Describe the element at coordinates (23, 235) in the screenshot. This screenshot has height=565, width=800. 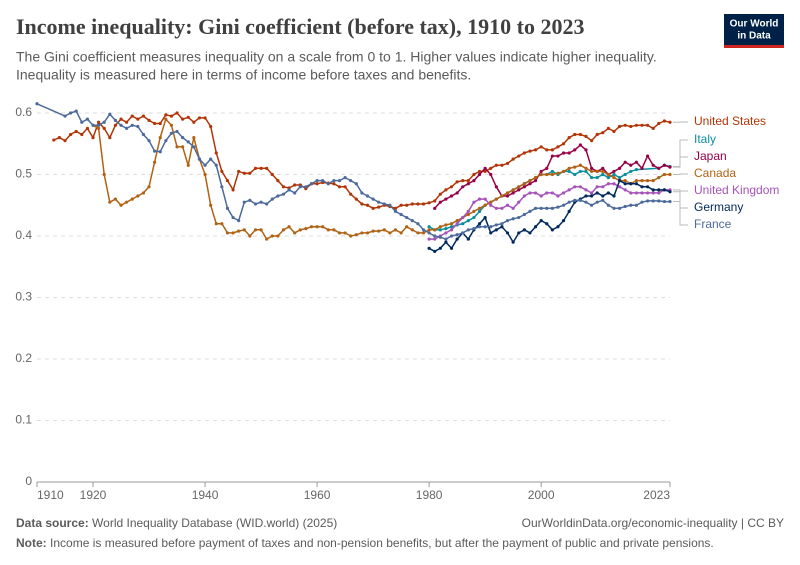
I see `y-tick-label: 0.4` at that location.